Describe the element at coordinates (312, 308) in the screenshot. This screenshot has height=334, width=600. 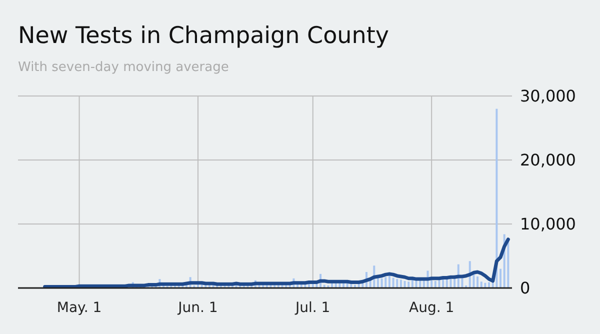
I see `x-tick-label: Jul. 1` at that location.